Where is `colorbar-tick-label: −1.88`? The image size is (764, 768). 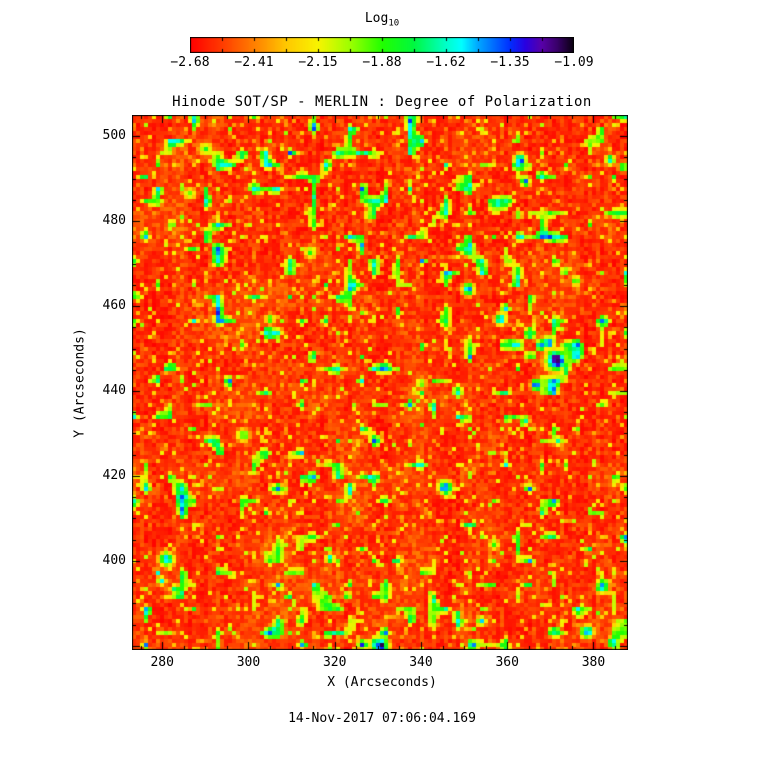
colorbar-tick-label: −1.88 is located at coordinates (382, 62).